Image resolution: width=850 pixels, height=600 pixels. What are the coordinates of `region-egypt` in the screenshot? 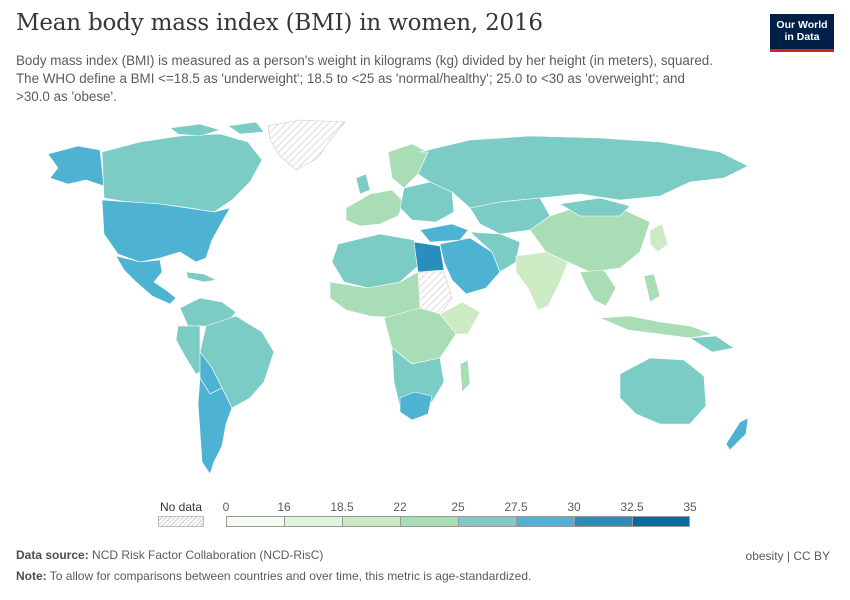 It's located at (429, 257).